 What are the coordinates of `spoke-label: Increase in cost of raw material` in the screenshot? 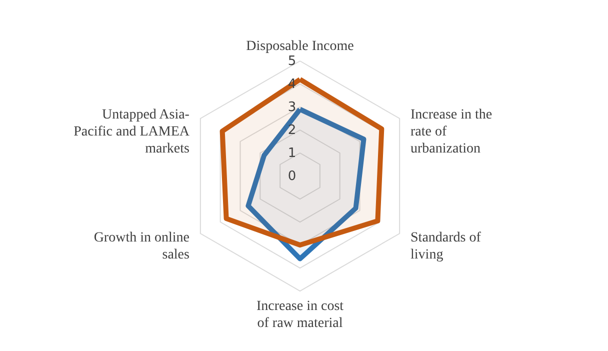 It's located at (300, 315).